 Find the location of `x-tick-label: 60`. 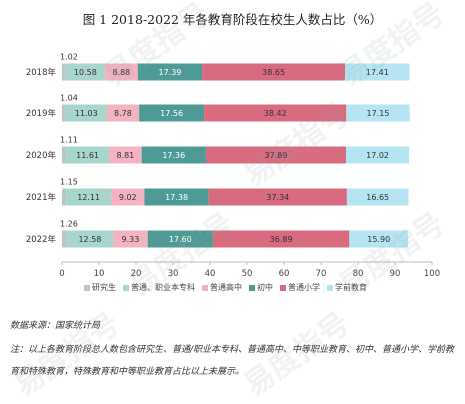

x-tick-label: 60 is located at coordinates (284, 274).